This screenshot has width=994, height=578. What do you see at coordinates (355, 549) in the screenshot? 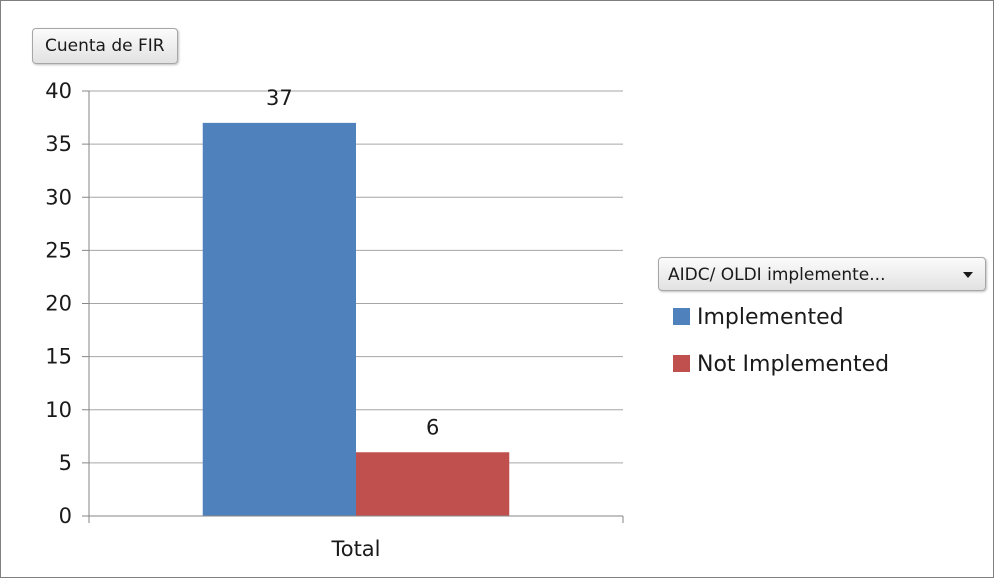
I see `x-category-label: Total` at bounding box center [355, 549].